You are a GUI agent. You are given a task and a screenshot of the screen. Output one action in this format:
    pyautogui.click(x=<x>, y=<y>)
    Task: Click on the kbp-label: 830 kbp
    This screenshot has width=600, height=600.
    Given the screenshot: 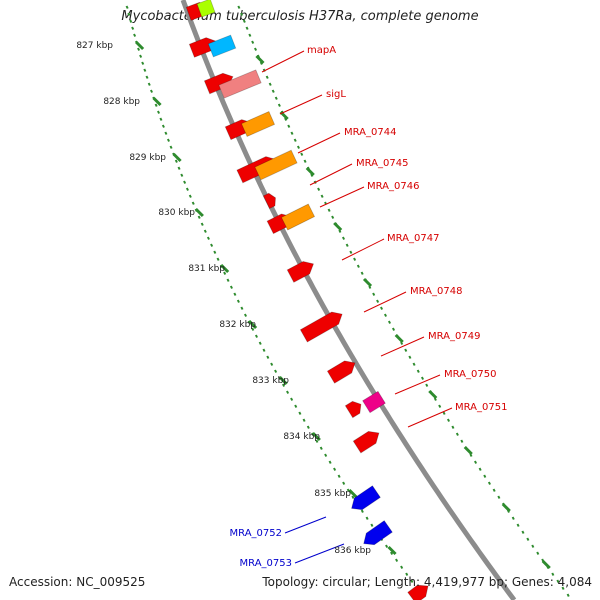 What is the action you would take?
    pyautogui.click(x=176, y=213)
    